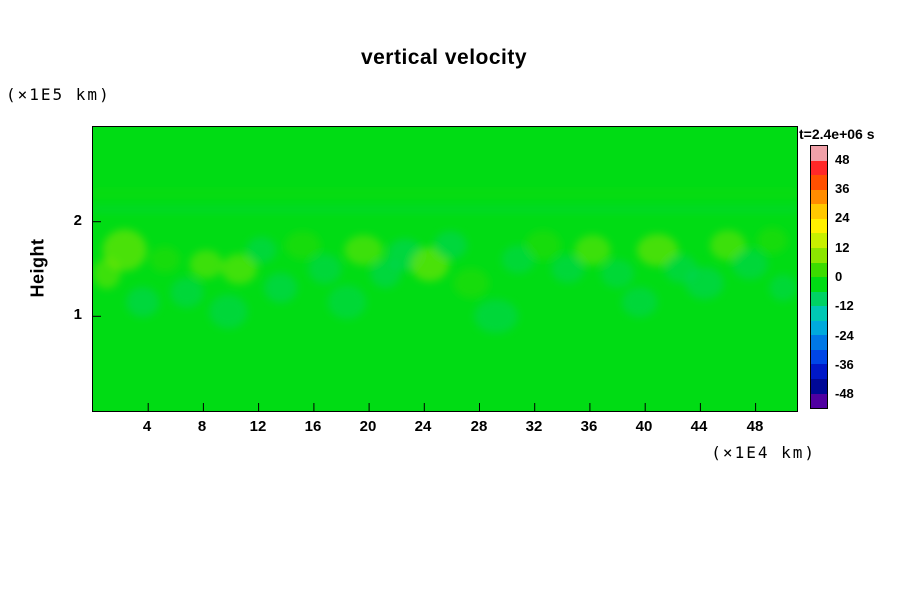 Image resolution: width=900 pixels, height=600 pixels. I want to click on x-axis-ticks: 4 8 12 16 20 24 28 32 36 40 44 48, so click(450, 428).